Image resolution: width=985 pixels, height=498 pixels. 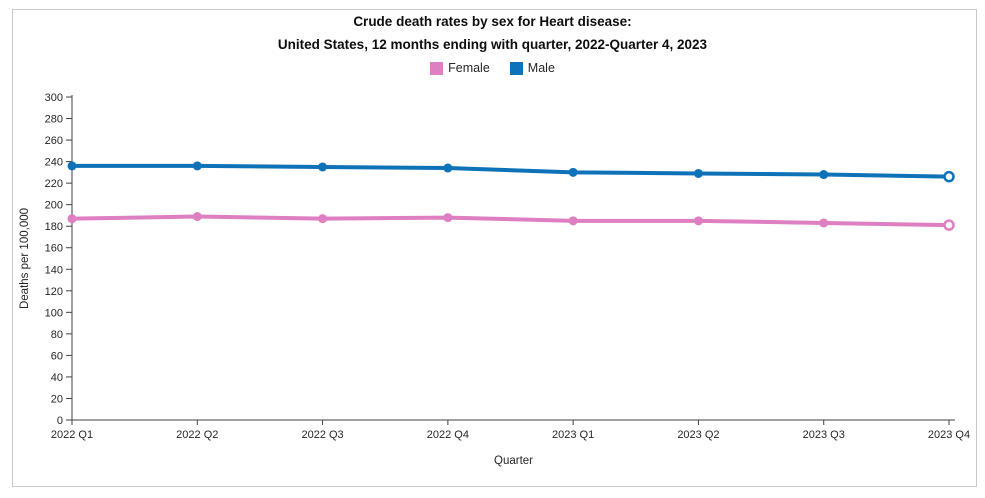 I want to click on y-tick-label: 160, so click(x=54, y=249).